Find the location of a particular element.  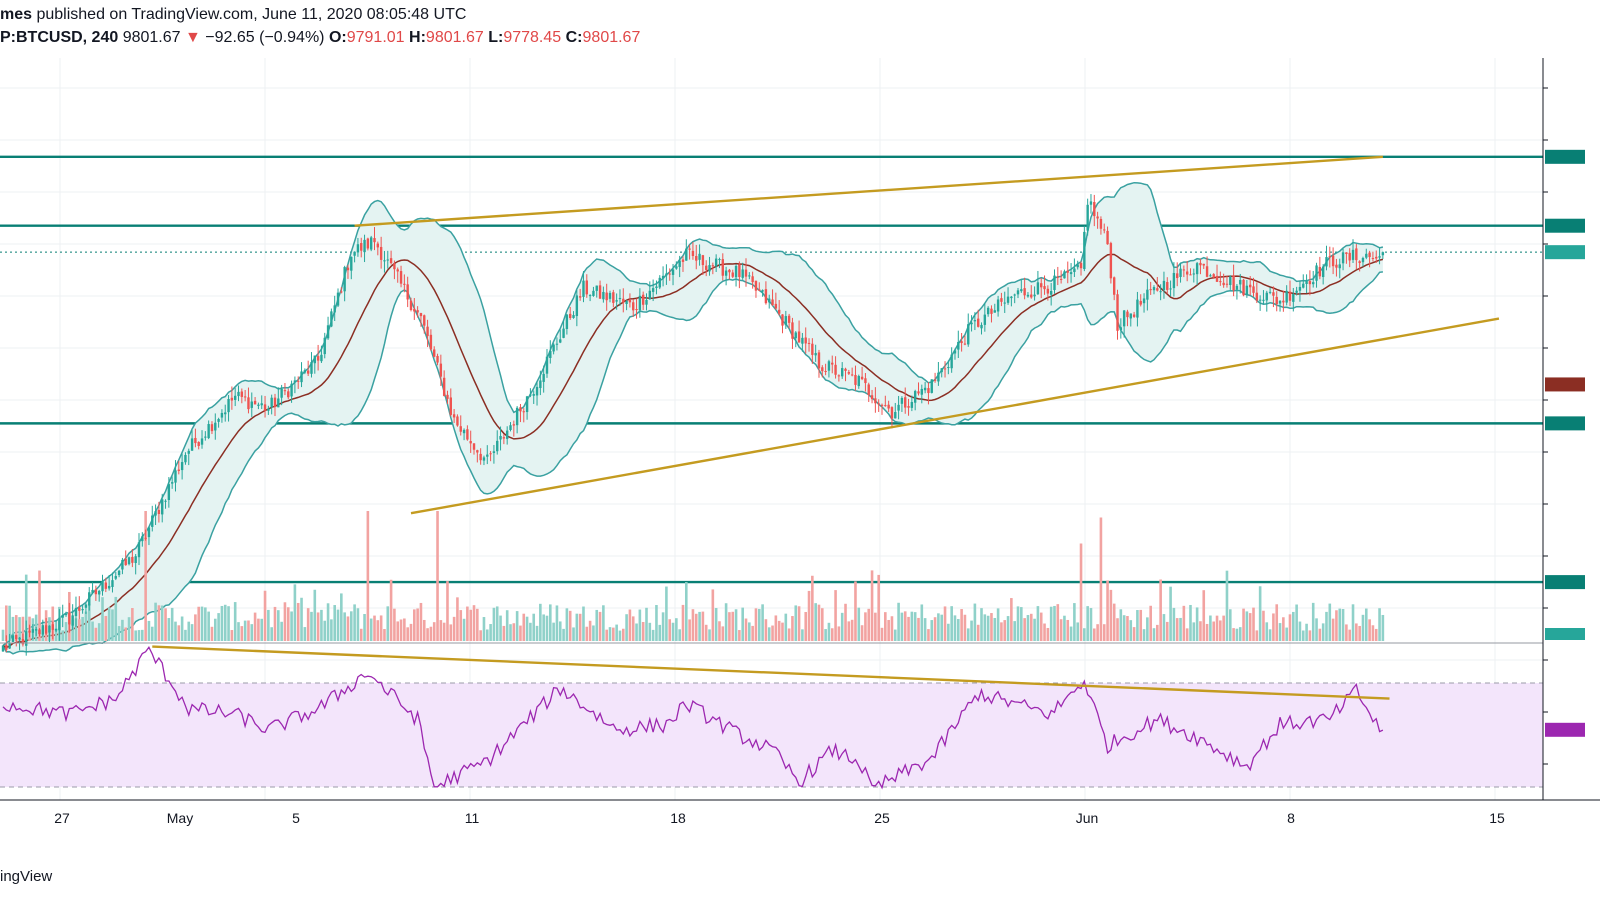

x-tick-label: 25 is located at coordinates (882, 818).